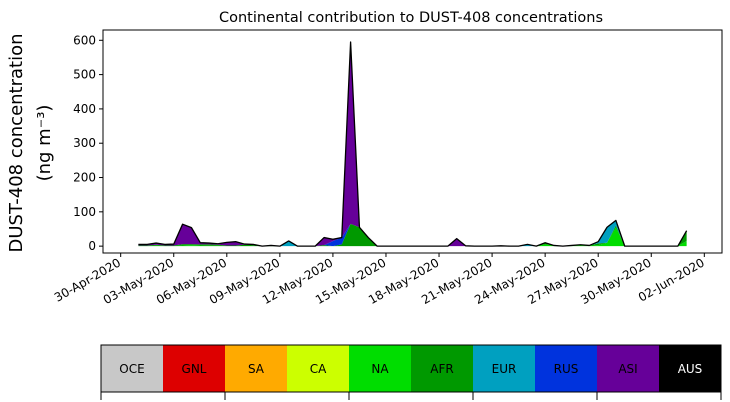 The height and width of the screenshot is (402, 730). I want to click on y-axis: 0 100 200 300 400 500 600, so click(88, 143).